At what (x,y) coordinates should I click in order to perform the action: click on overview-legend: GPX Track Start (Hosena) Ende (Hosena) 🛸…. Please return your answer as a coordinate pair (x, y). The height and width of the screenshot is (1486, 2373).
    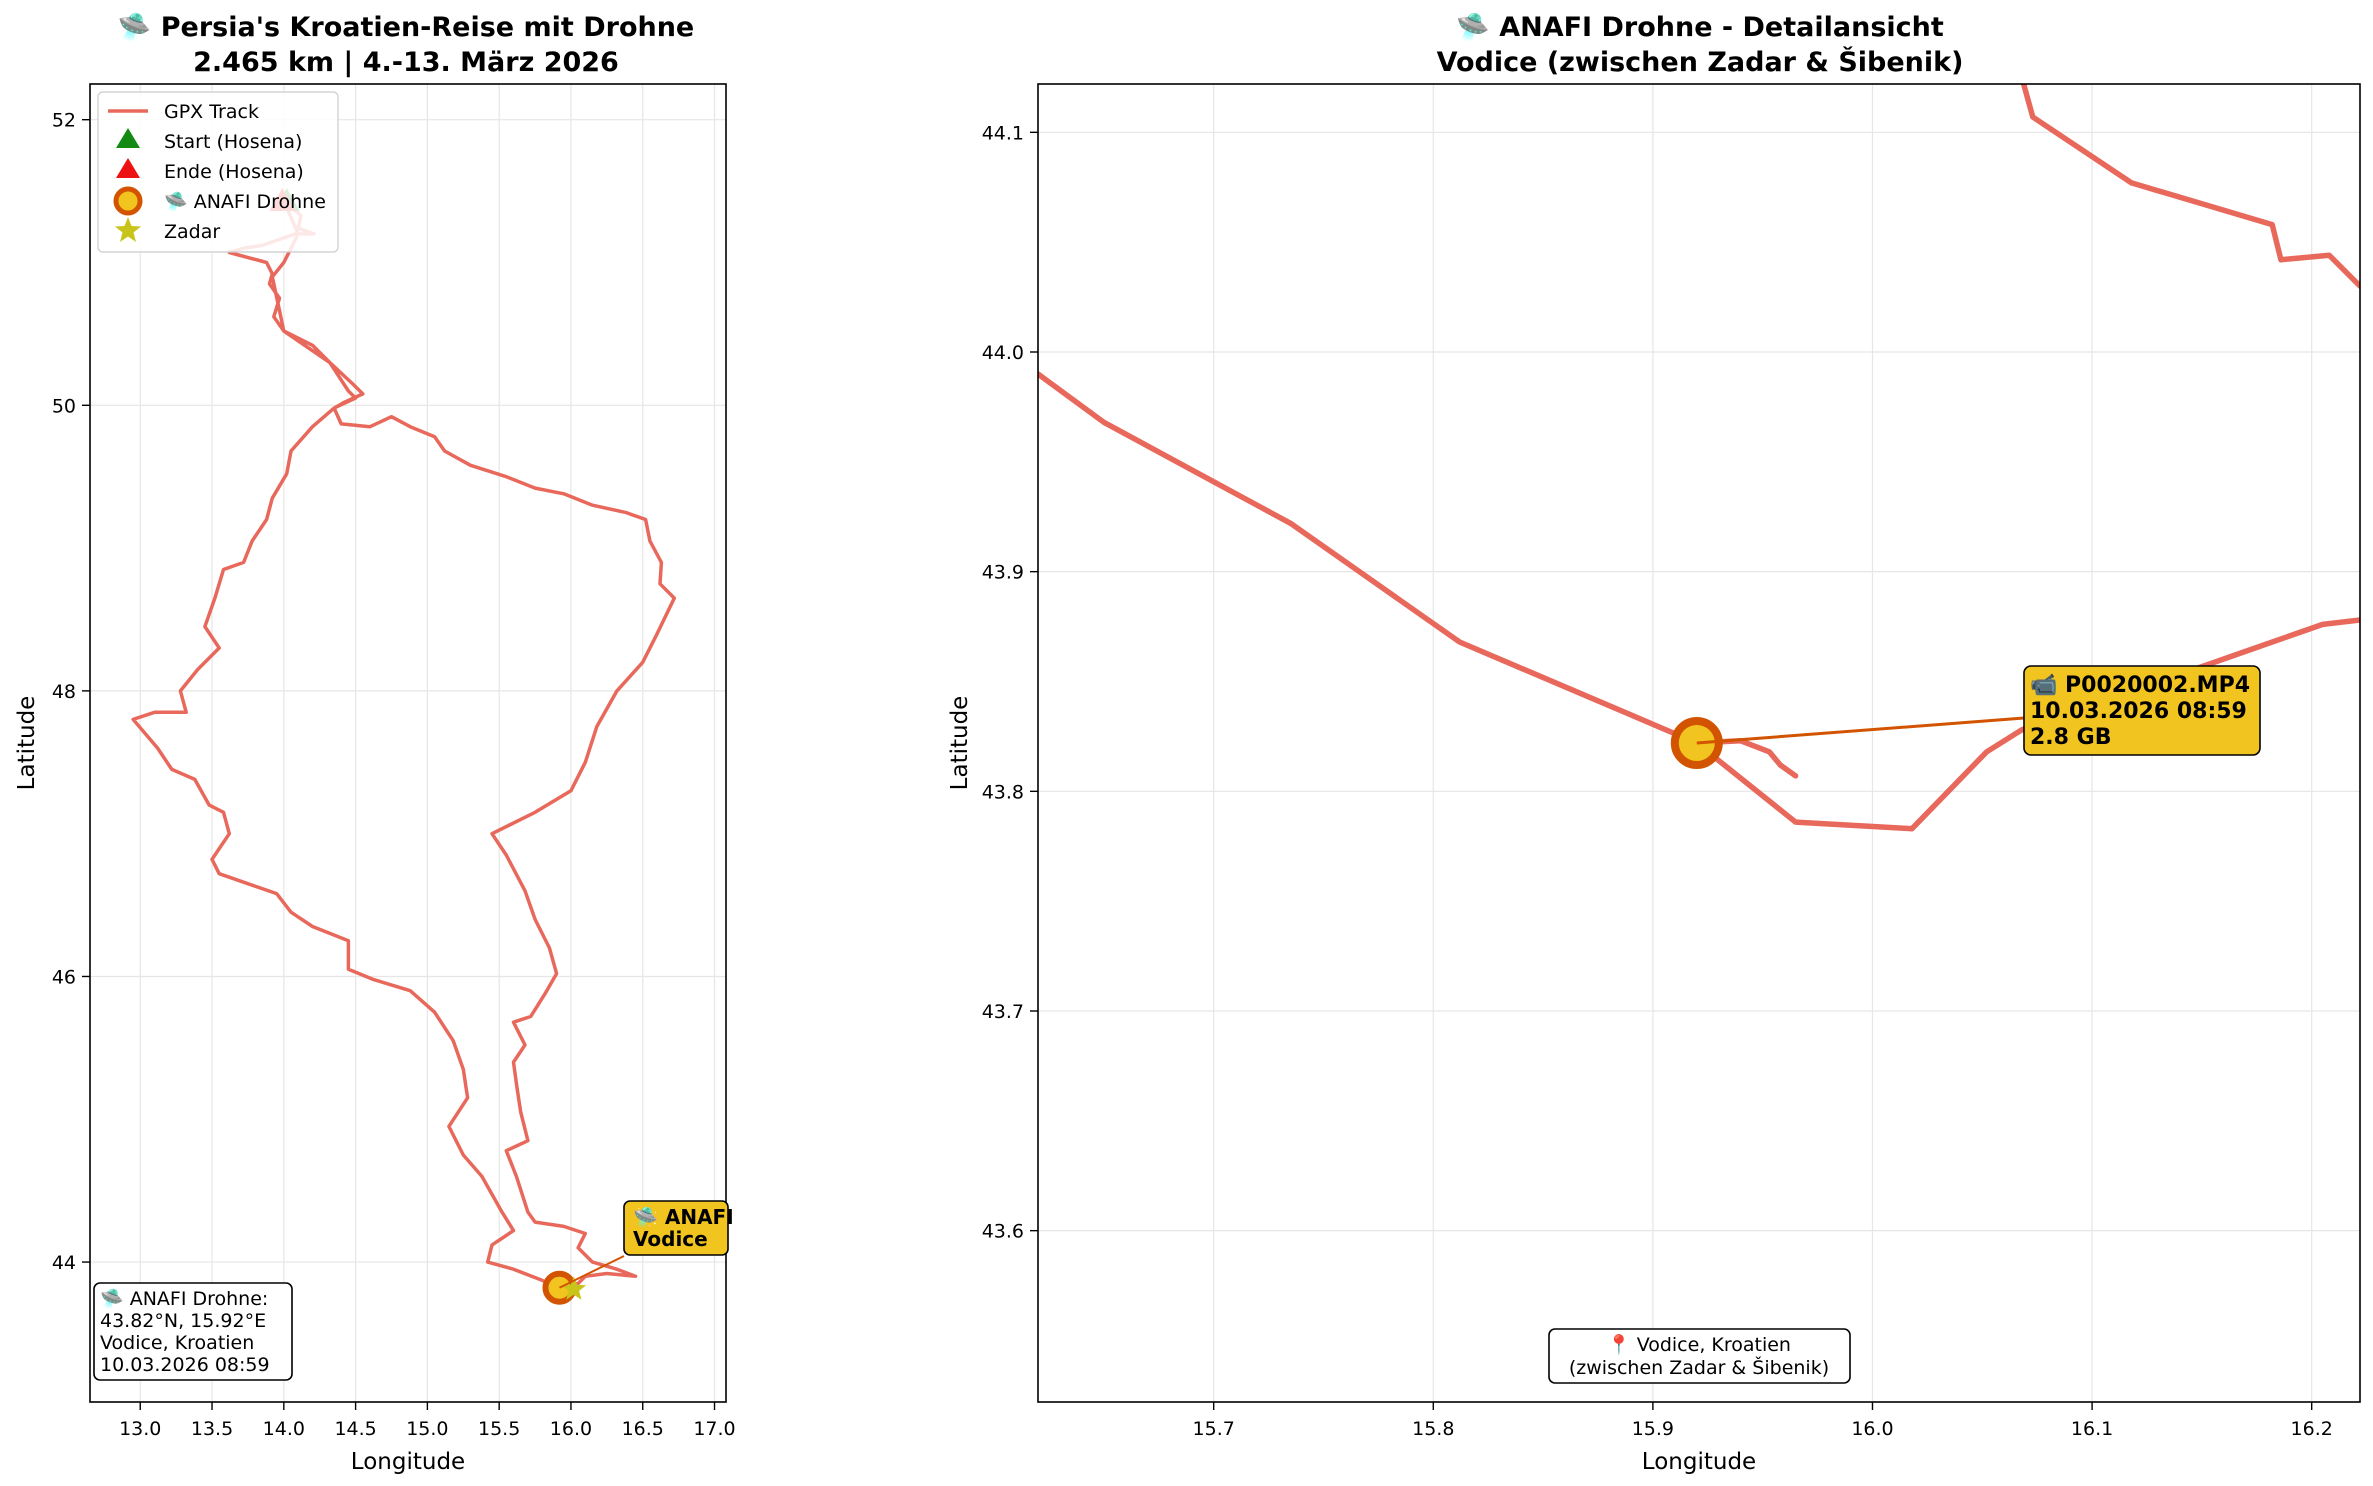
    Looking at the image, I should click on (218, 172).